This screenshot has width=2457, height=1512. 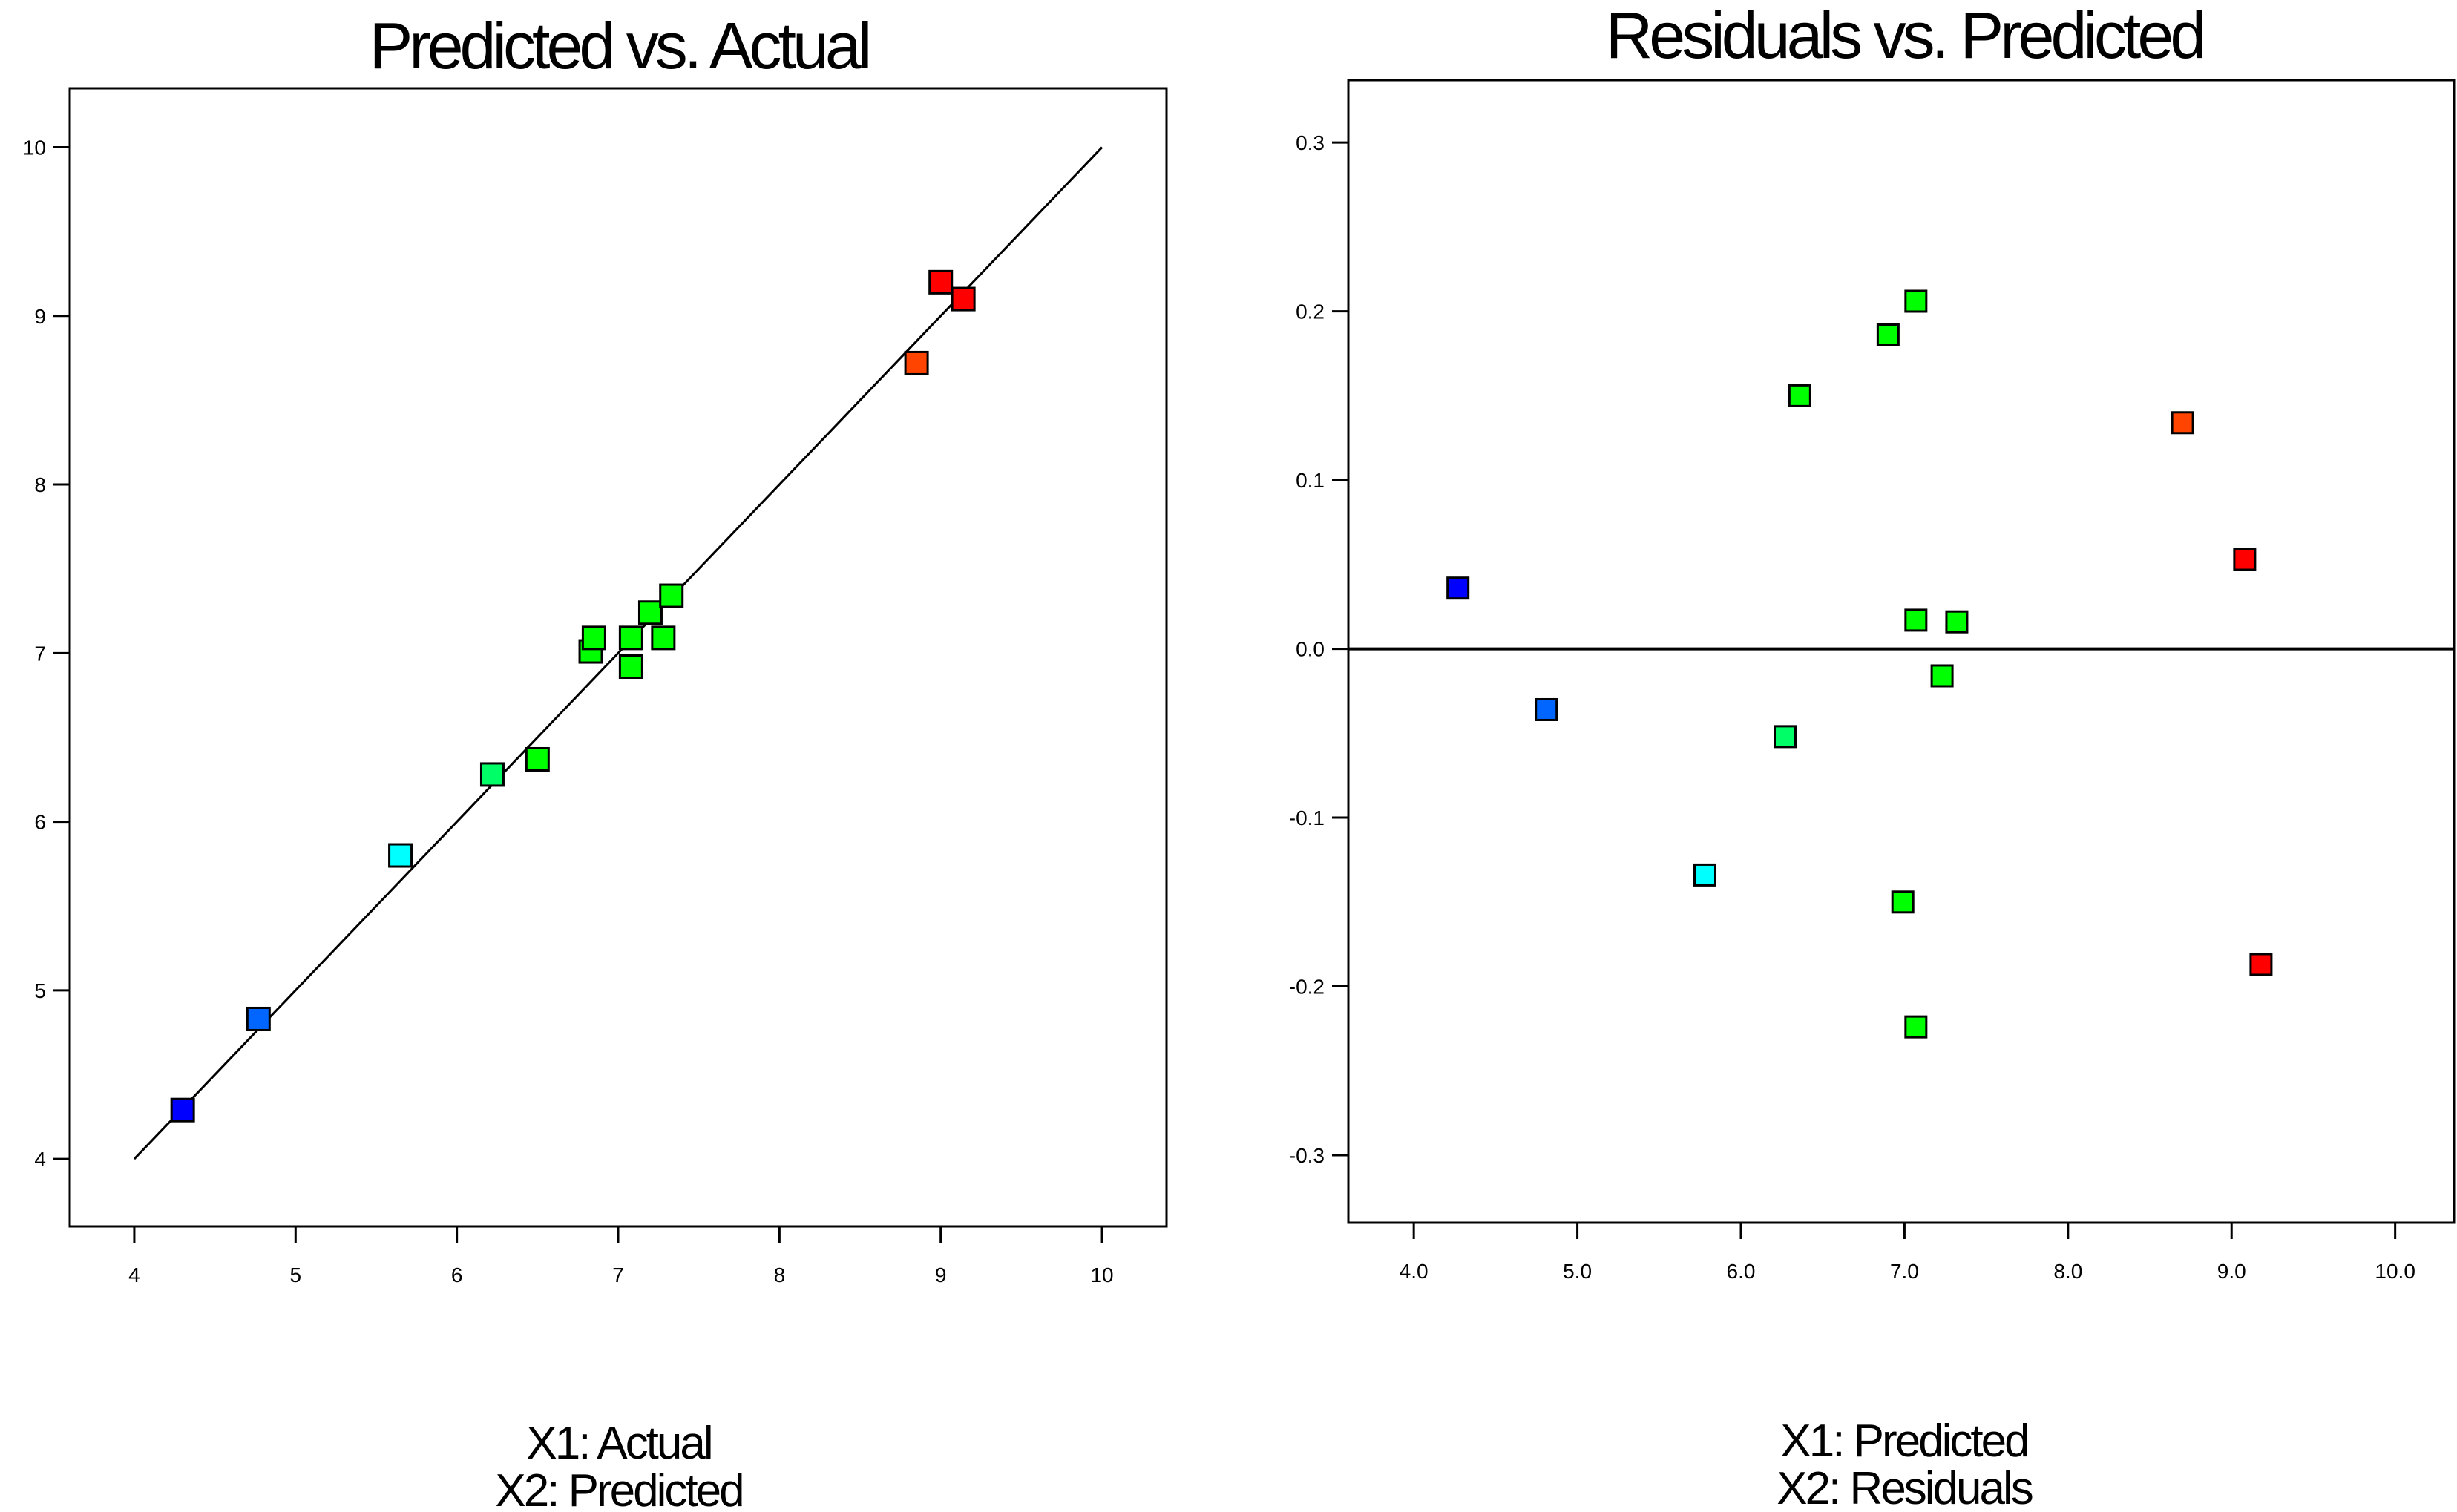 I want to click on chart-title: Residuals vs. Predicted, so click(x=1904, y=36).